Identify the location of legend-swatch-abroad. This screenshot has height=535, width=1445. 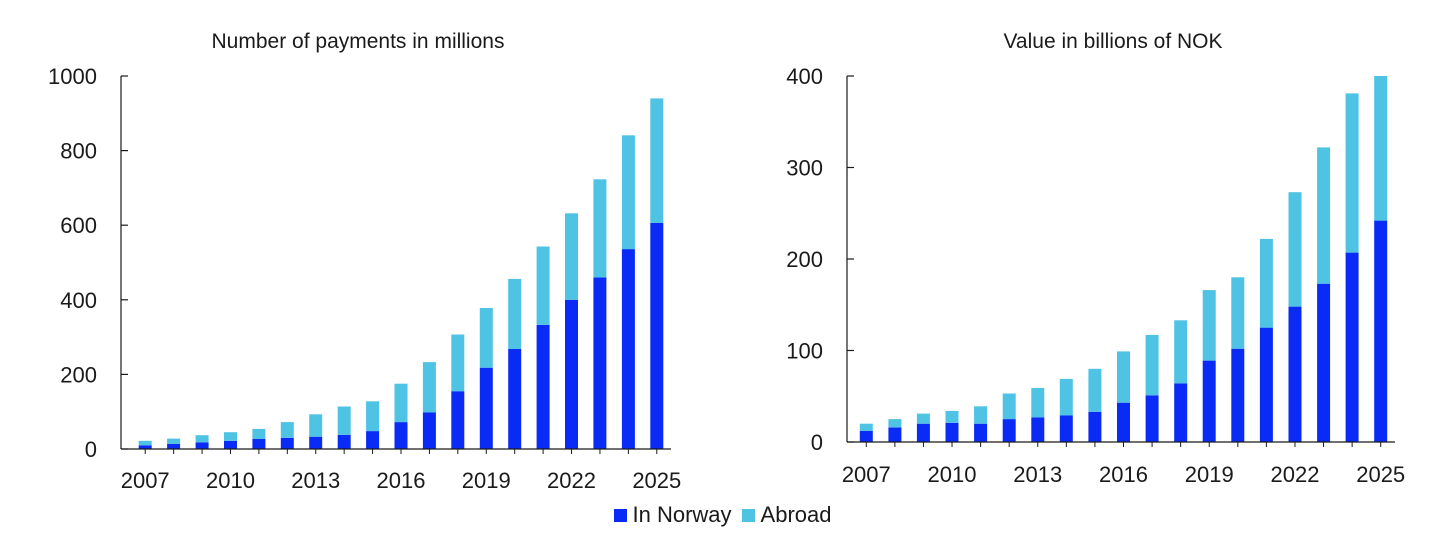
(748, 515).